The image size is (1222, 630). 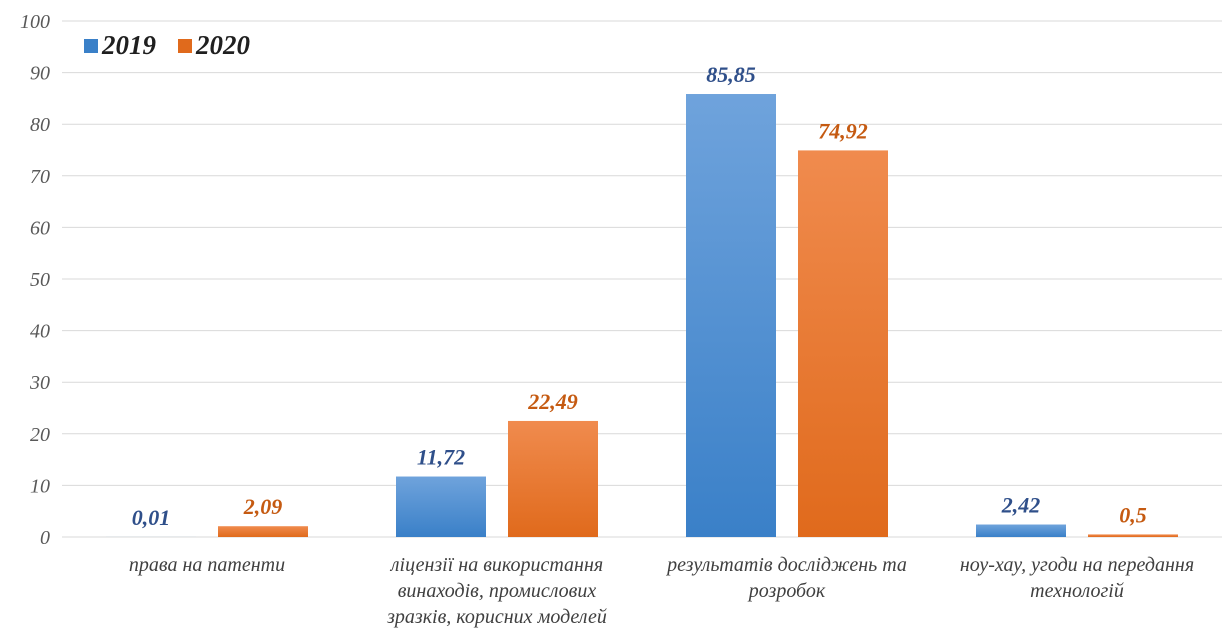 I want to click on legend-label-2019: 2019, so click(x=129, y=45).